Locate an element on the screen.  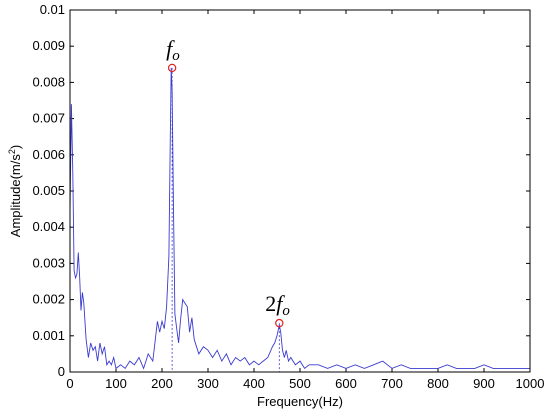
x-tick-label: 700 is located at coordinates (392, 383).